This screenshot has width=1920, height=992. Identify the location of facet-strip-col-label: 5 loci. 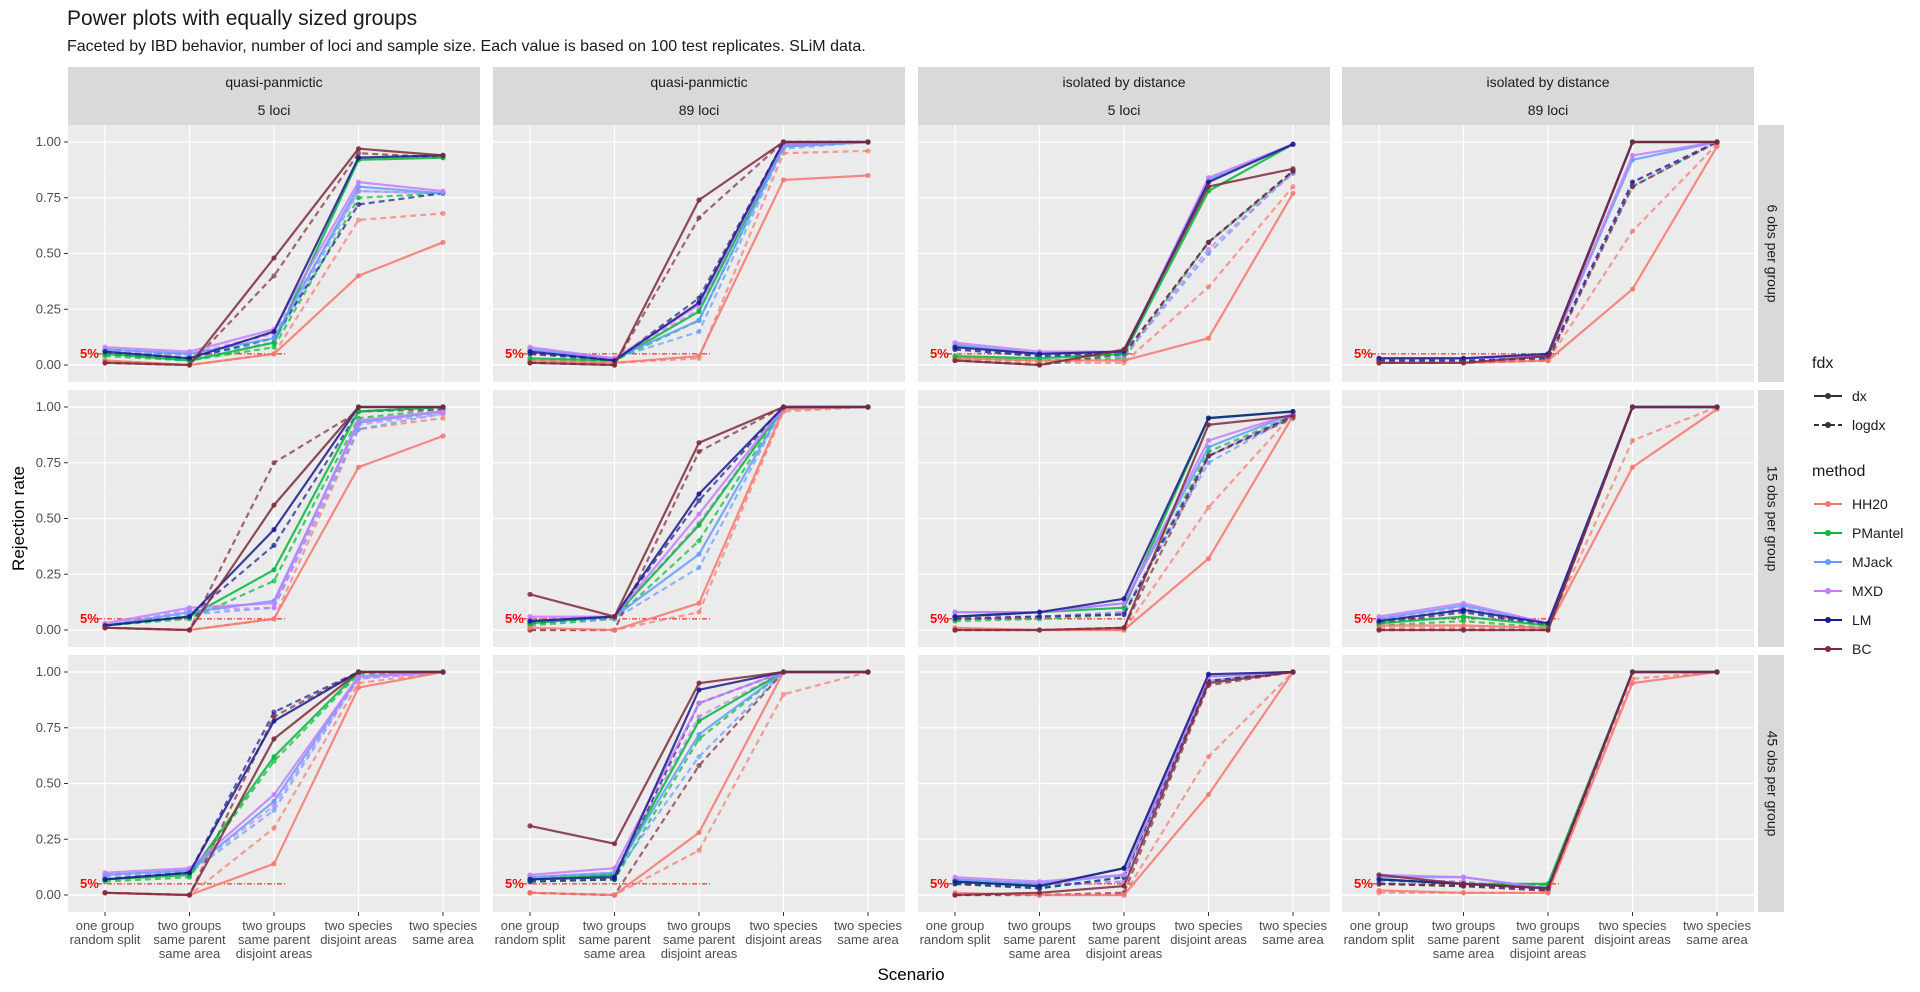
(1124, 110).